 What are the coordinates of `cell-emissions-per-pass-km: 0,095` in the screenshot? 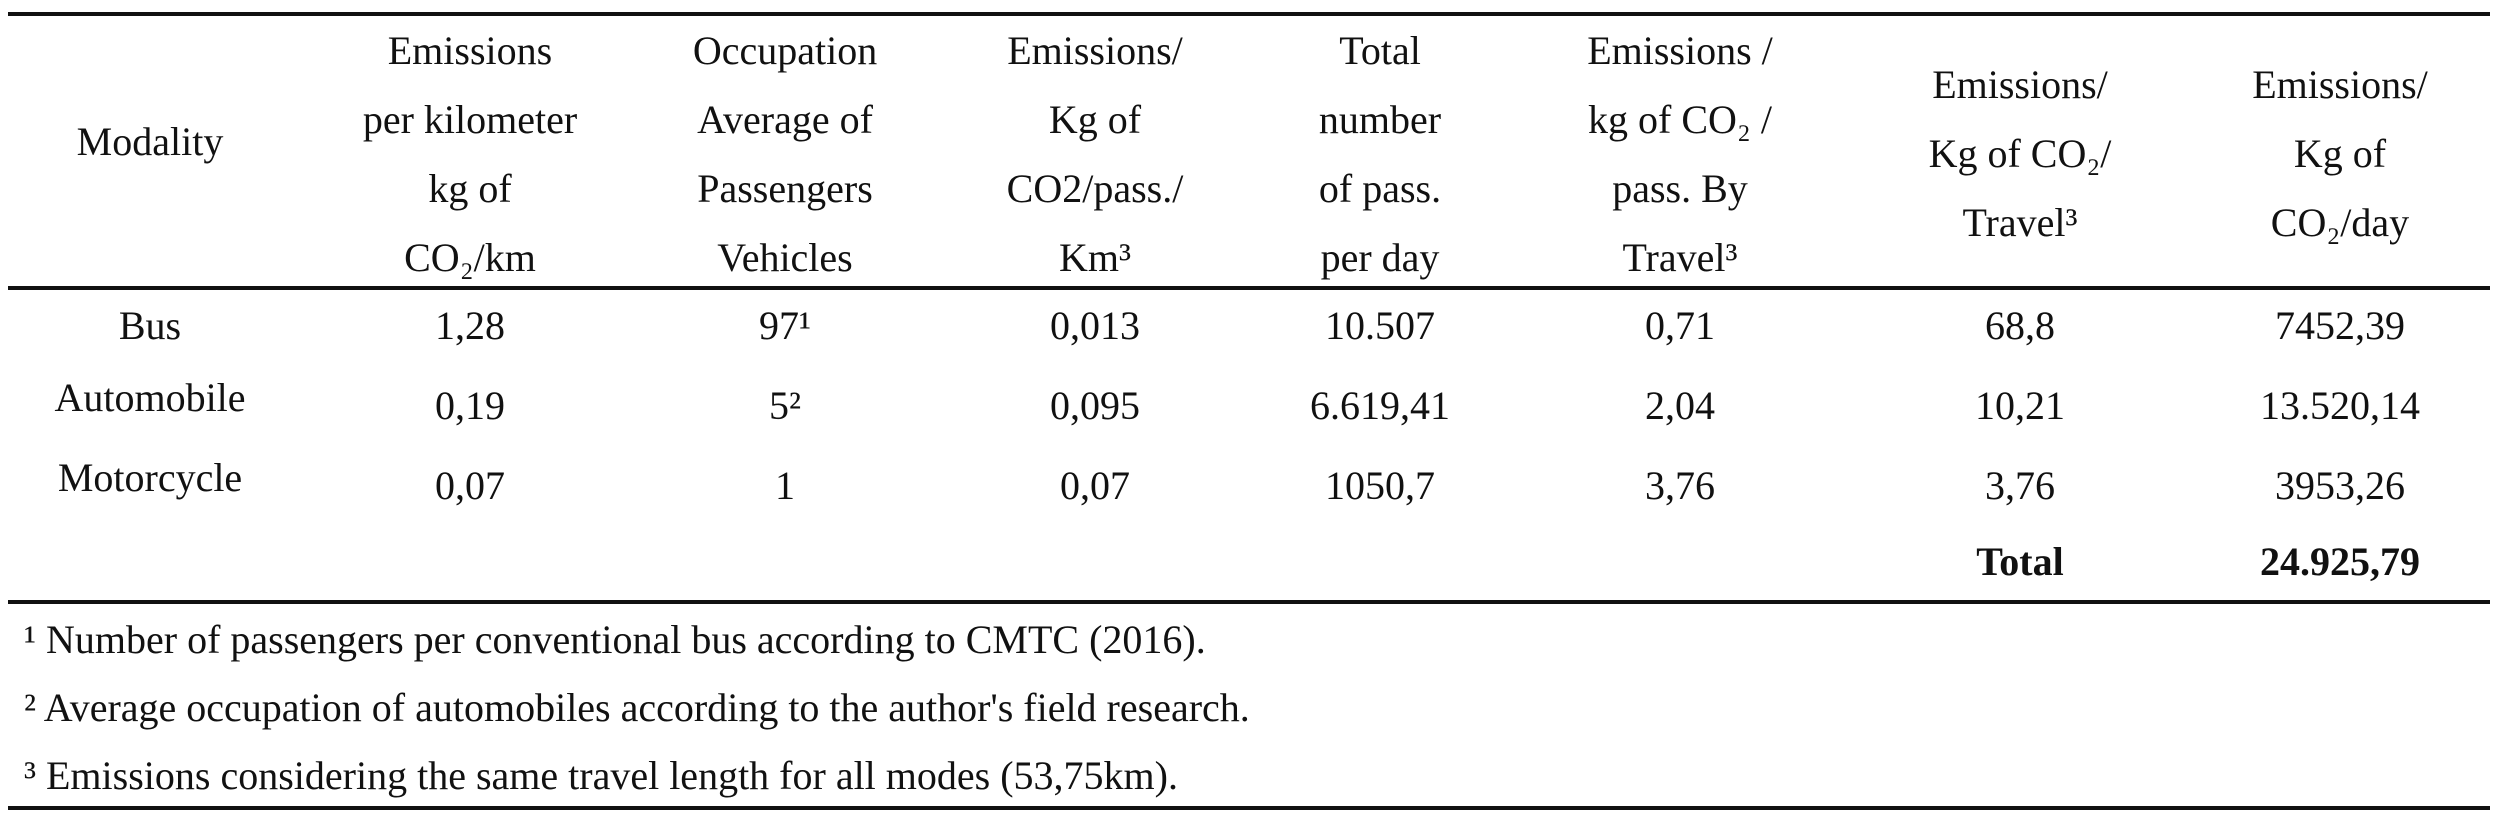 It's located at (1095, 405).